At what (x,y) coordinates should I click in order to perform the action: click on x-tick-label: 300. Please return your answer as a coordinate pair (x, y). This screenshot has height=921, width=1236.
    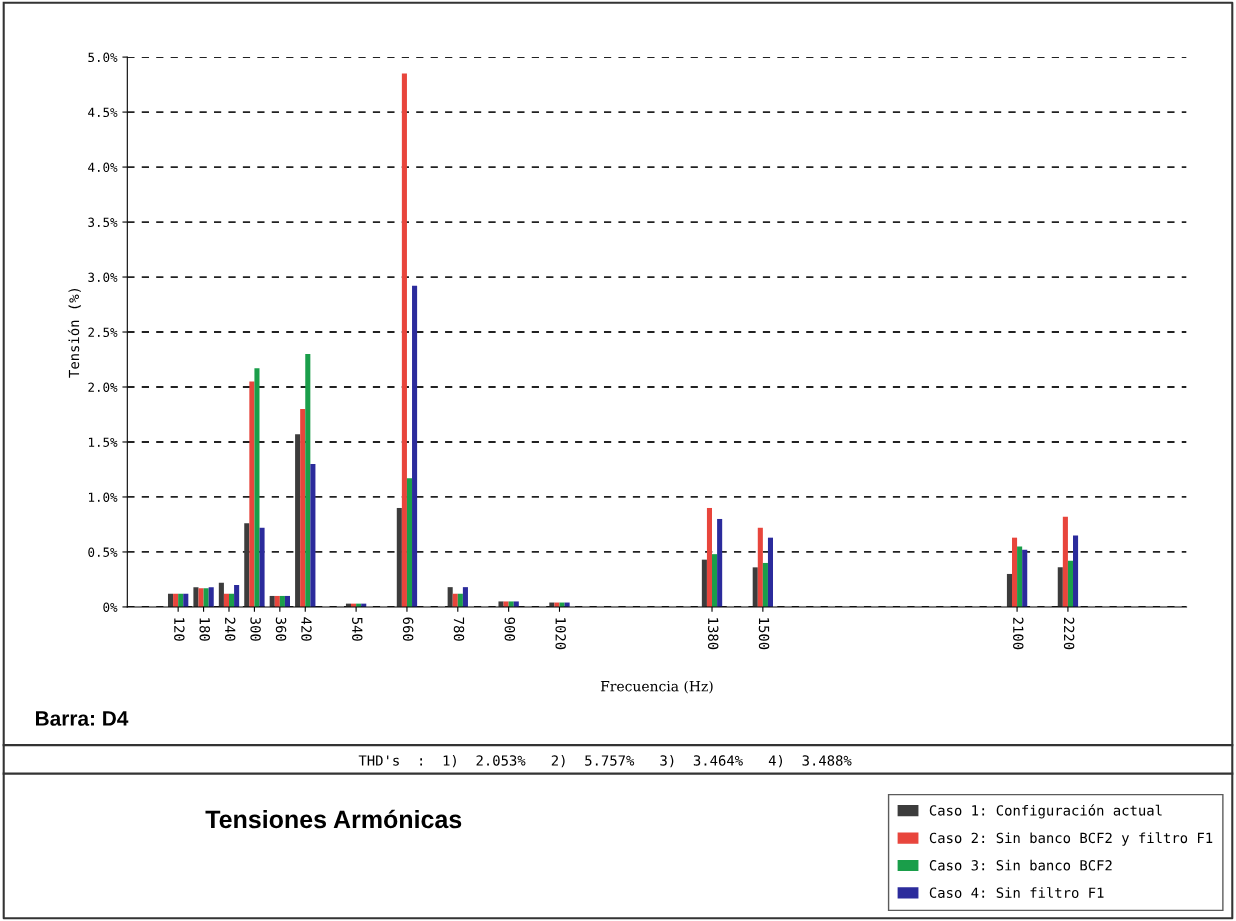
    Looking at the image, I should click on (255, 629).